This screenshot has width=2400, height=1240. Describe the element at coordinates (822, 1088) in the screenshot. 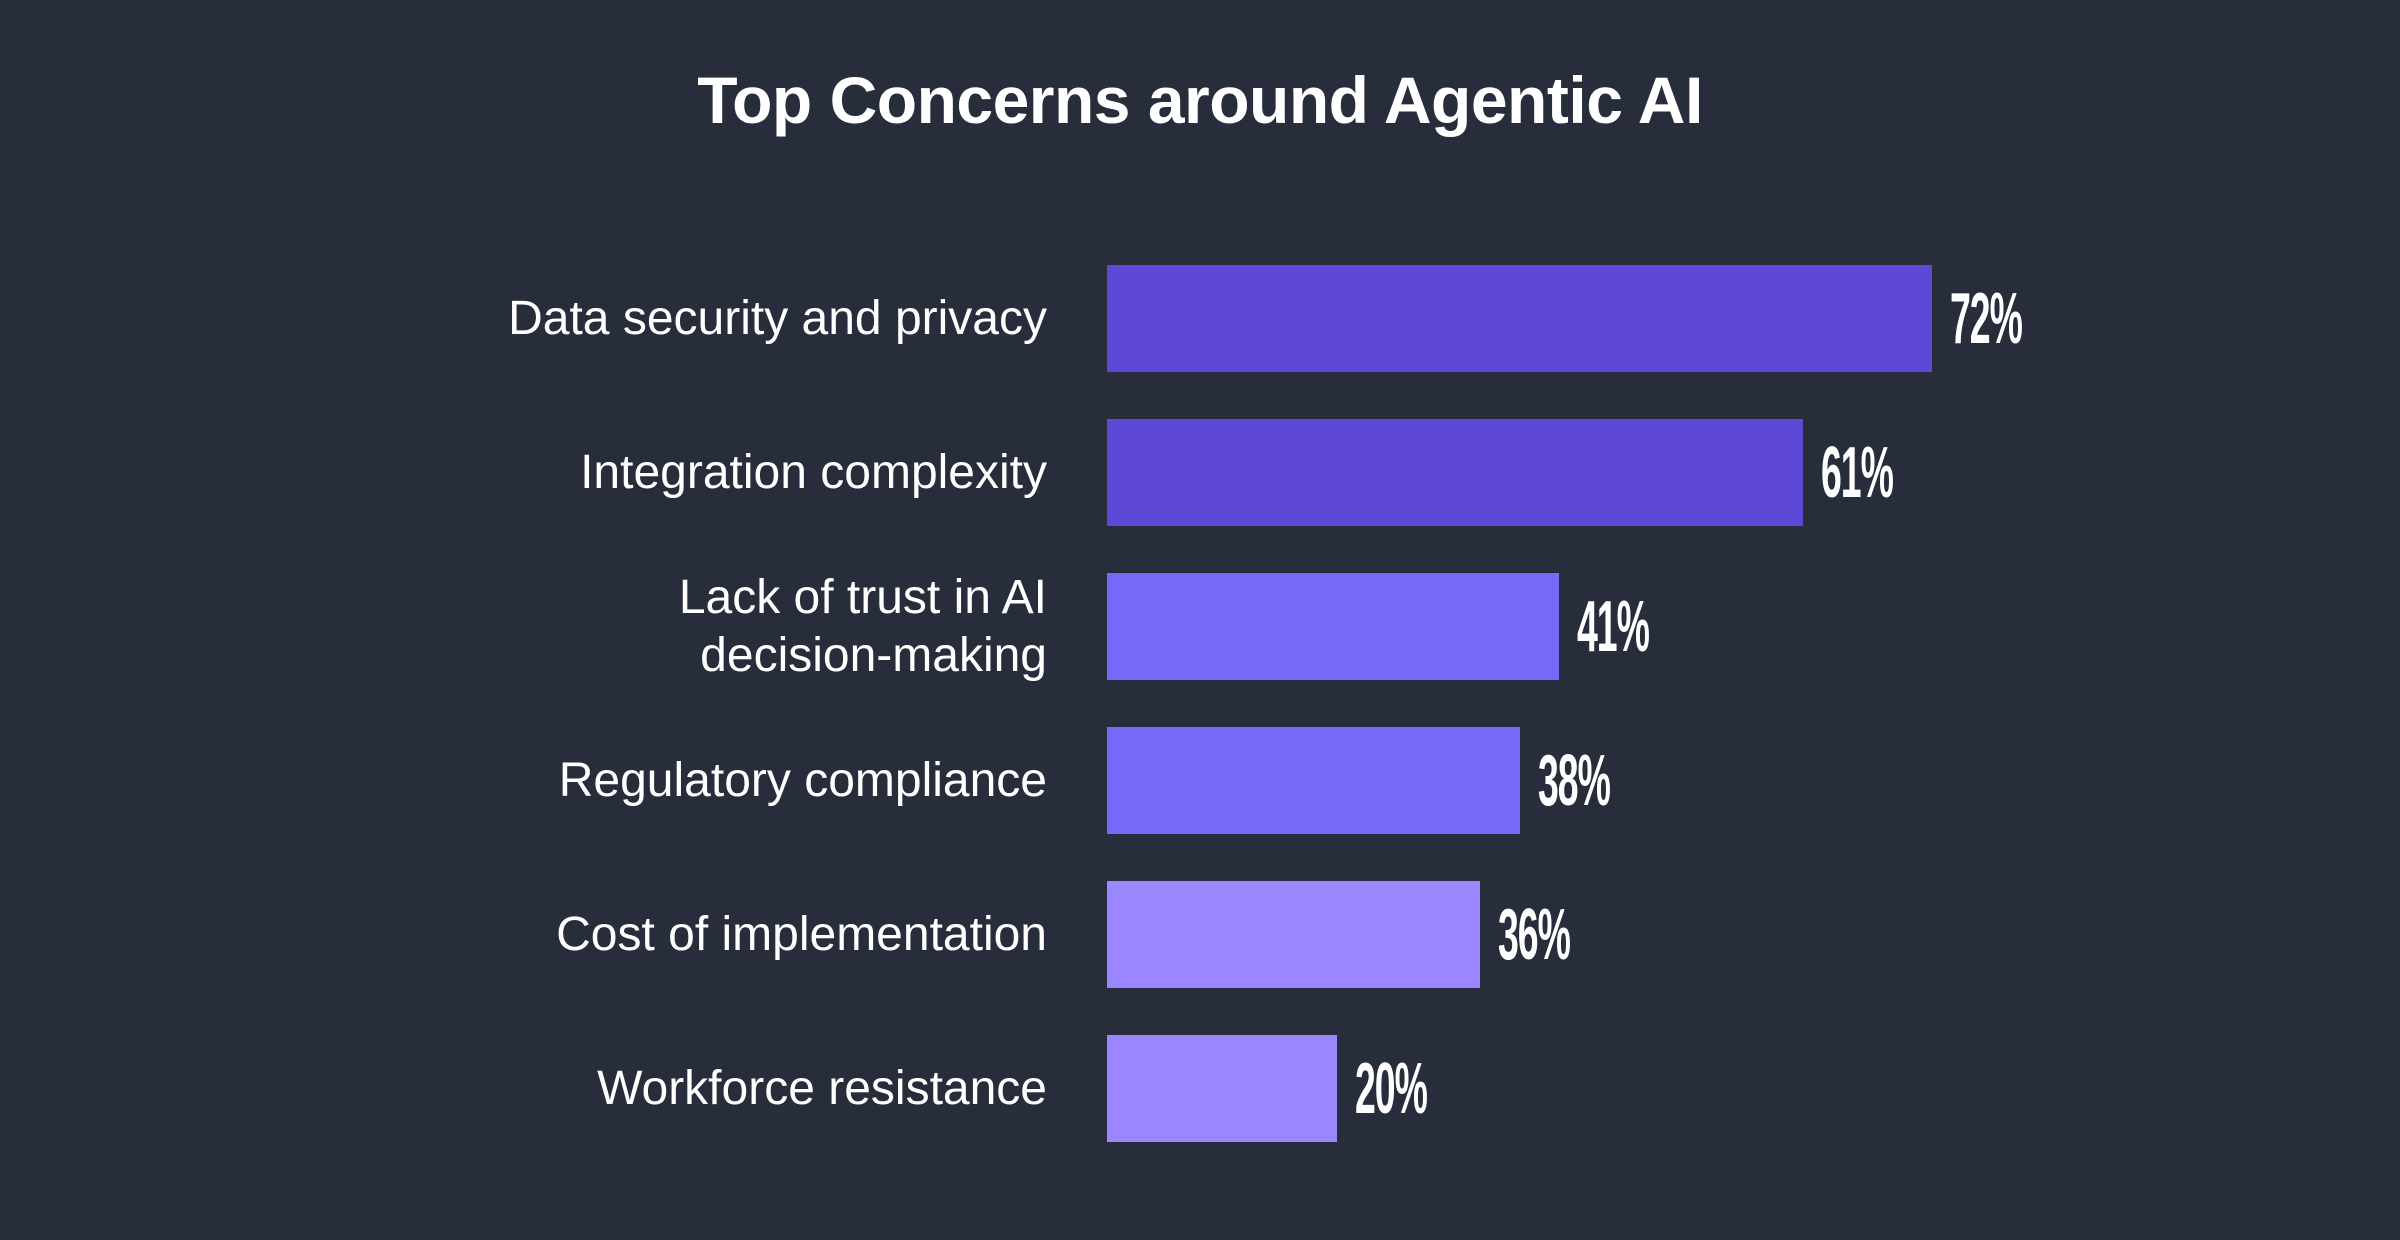

I see `category-label: Workforce resistance` at that location.